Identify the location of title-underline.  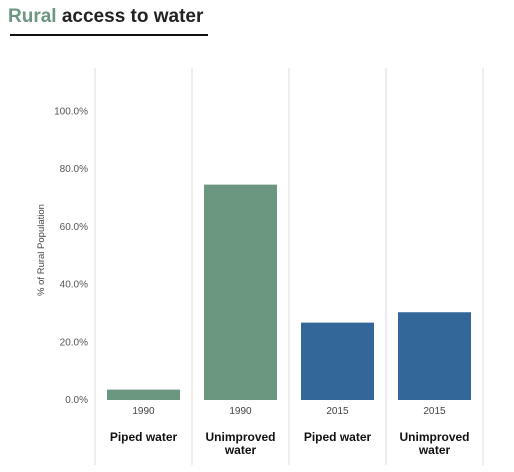
(109, 35).